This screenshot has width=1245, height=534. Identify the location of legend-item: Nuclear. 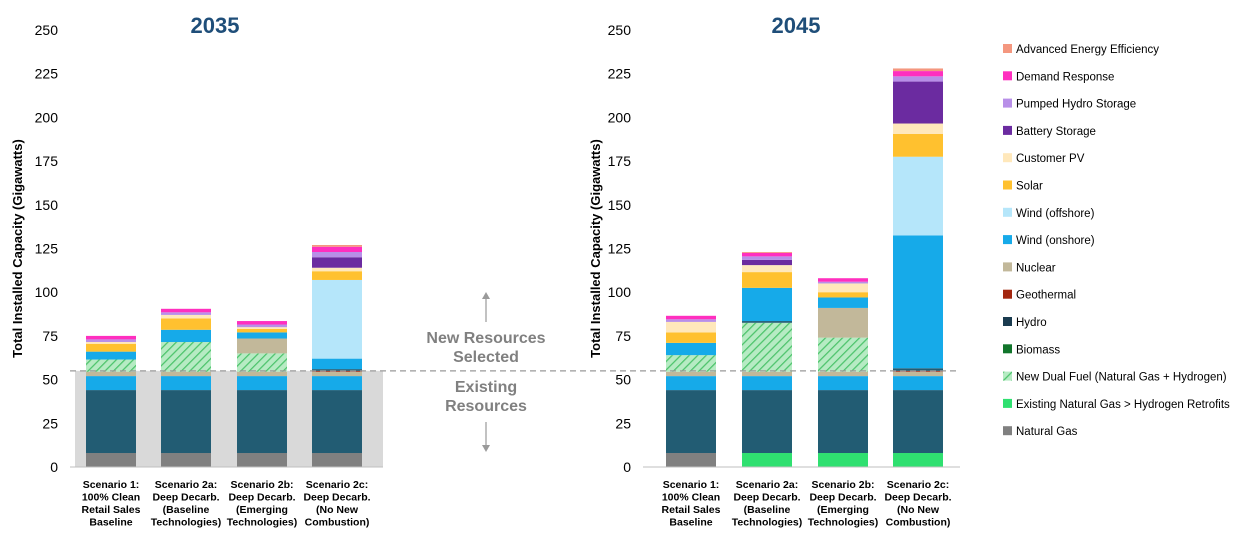
(1029, 268).